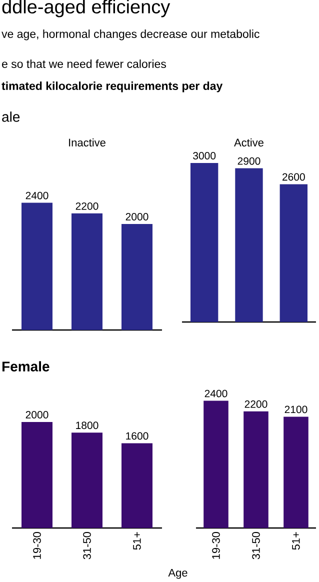 The height and width of the screenshot is (582, 319). I want to click on text: e so that we need fewer calories, so click(84, 64).